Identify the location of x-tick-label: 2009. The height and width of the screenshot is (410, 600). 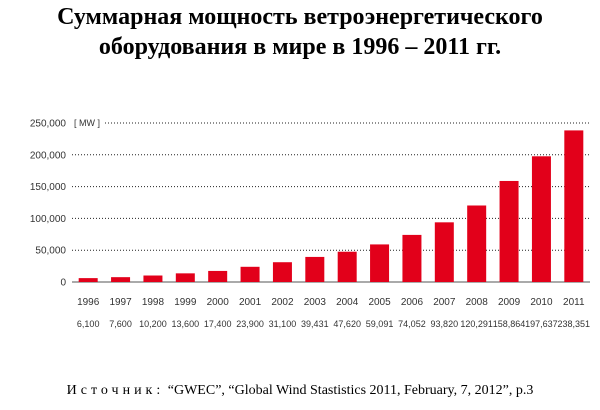
(509, 302).